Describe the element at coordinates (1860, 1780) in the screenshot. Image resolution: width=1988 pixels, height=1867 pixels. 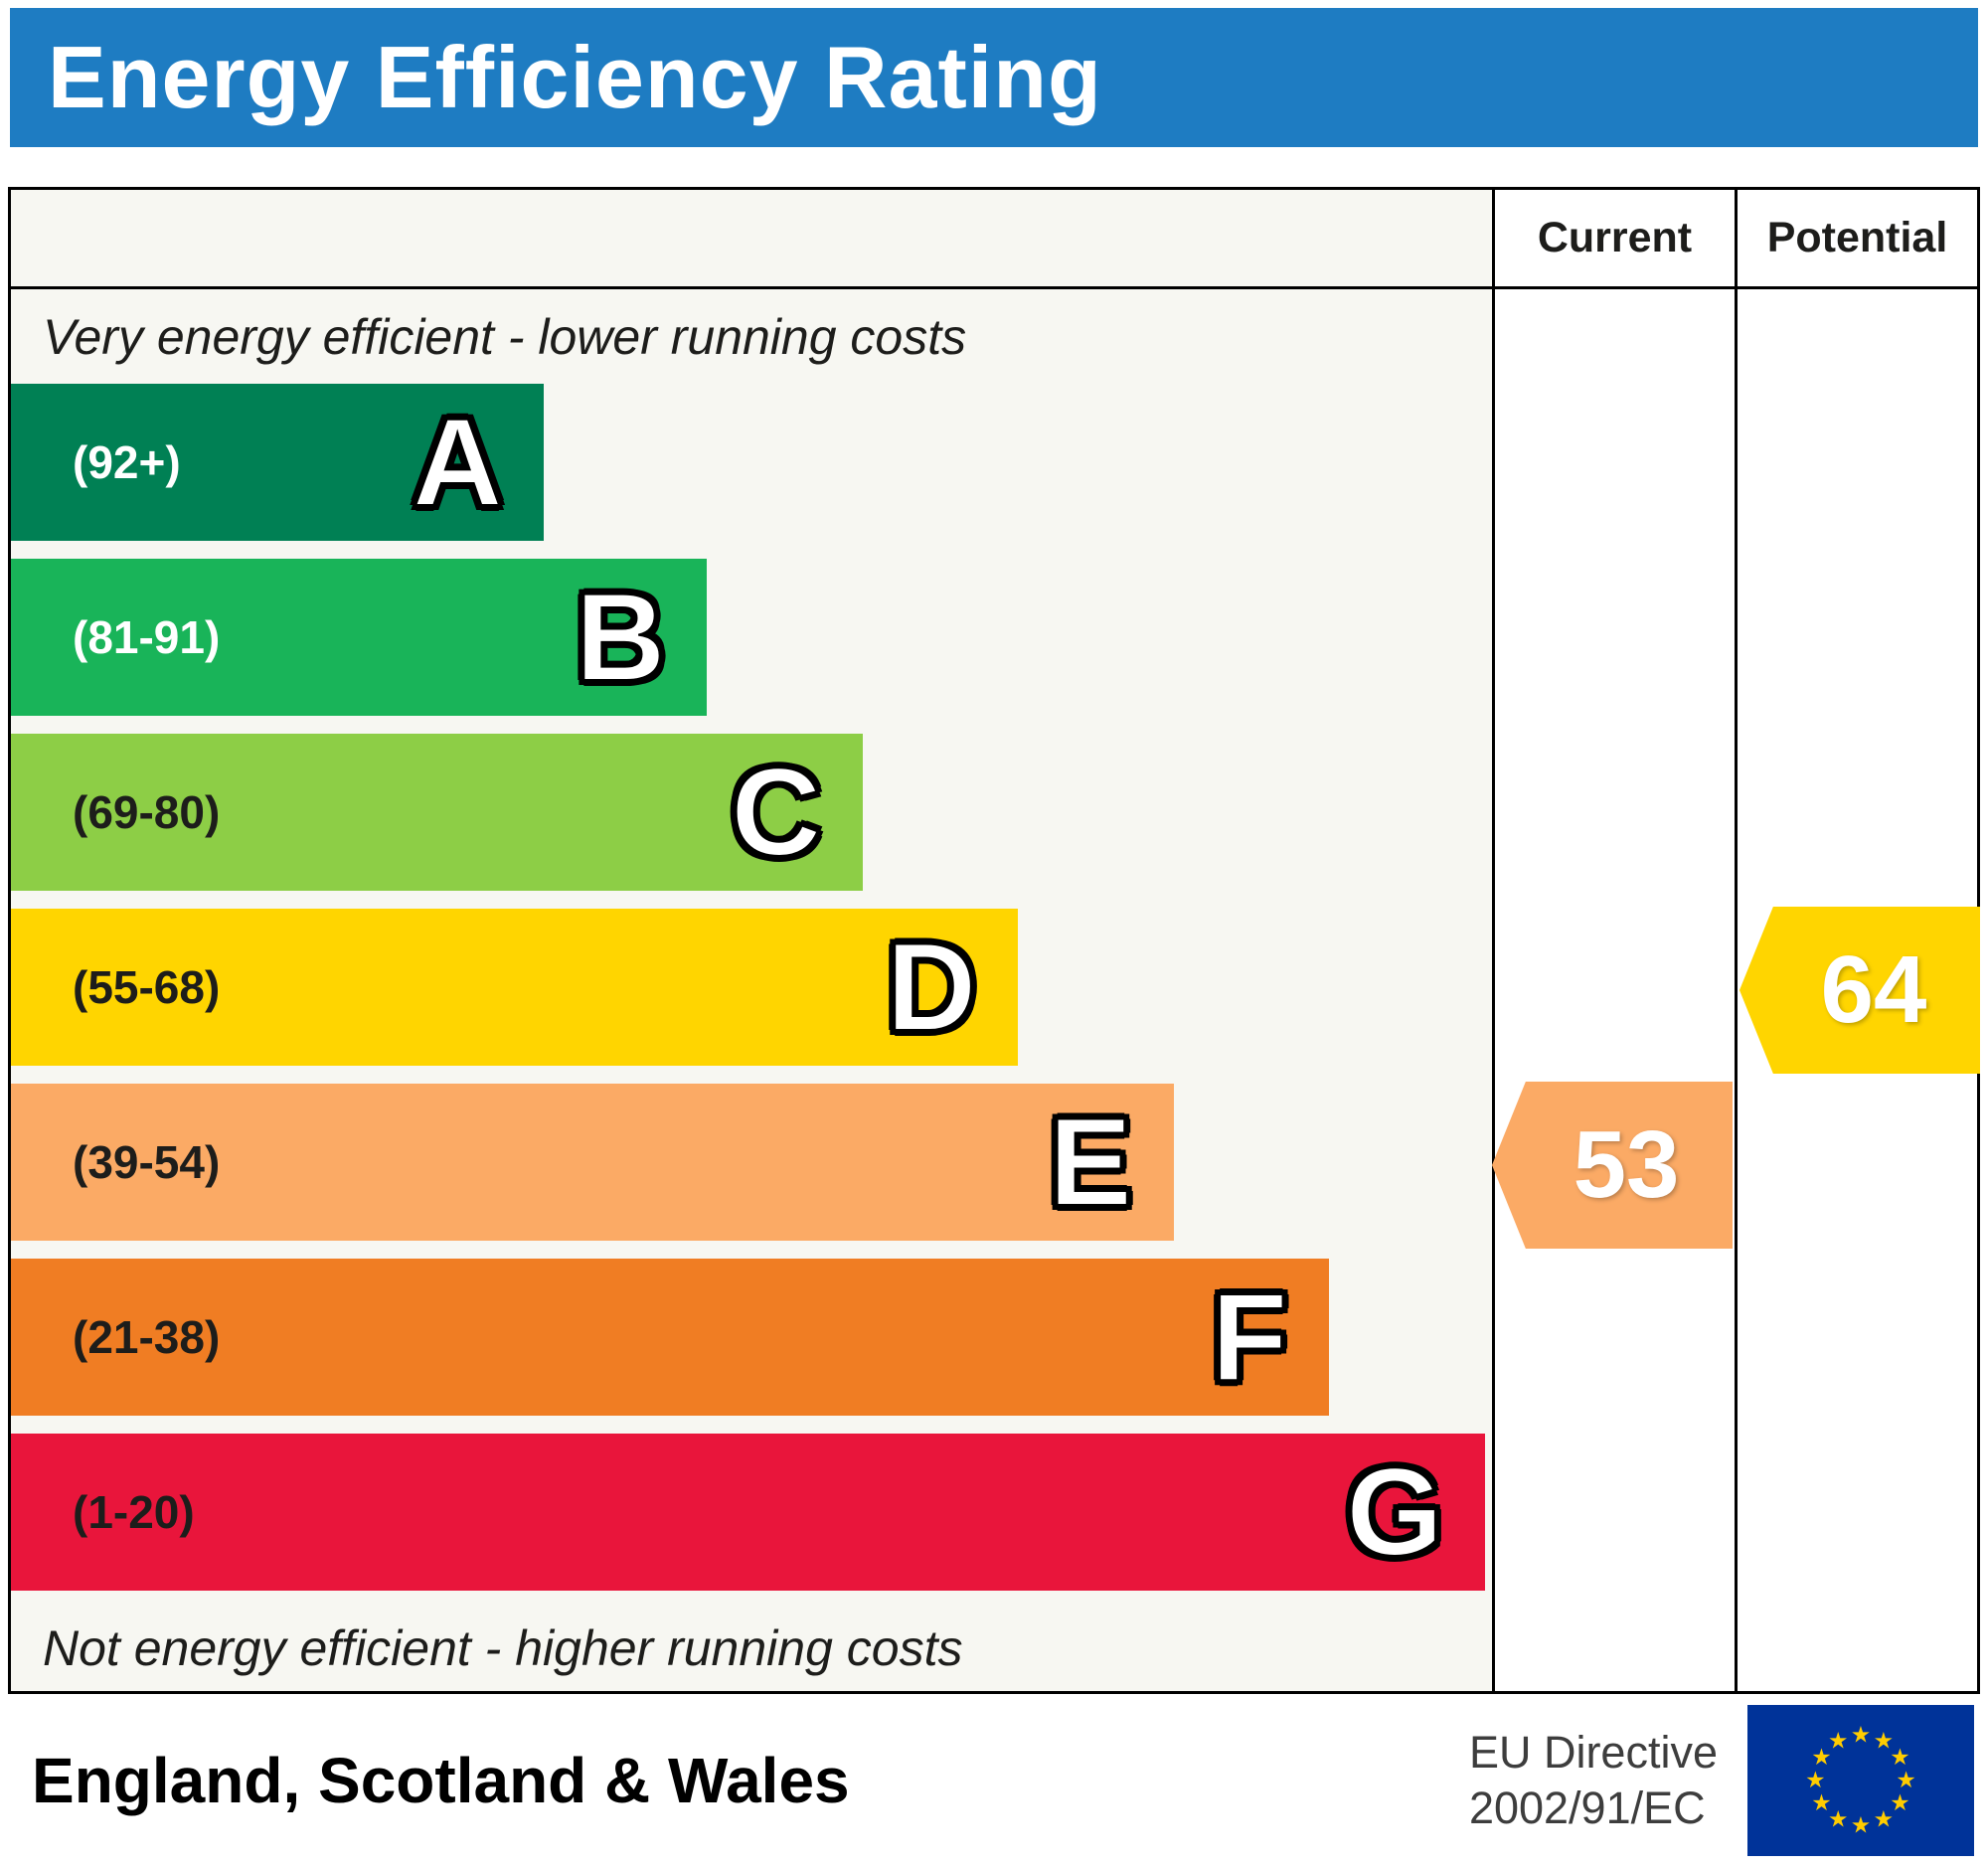
I see `eu-flag-icon: ★ ★ ★ ★ ★ ★ ★ ★ ★ ★ ★ ★` at that location.